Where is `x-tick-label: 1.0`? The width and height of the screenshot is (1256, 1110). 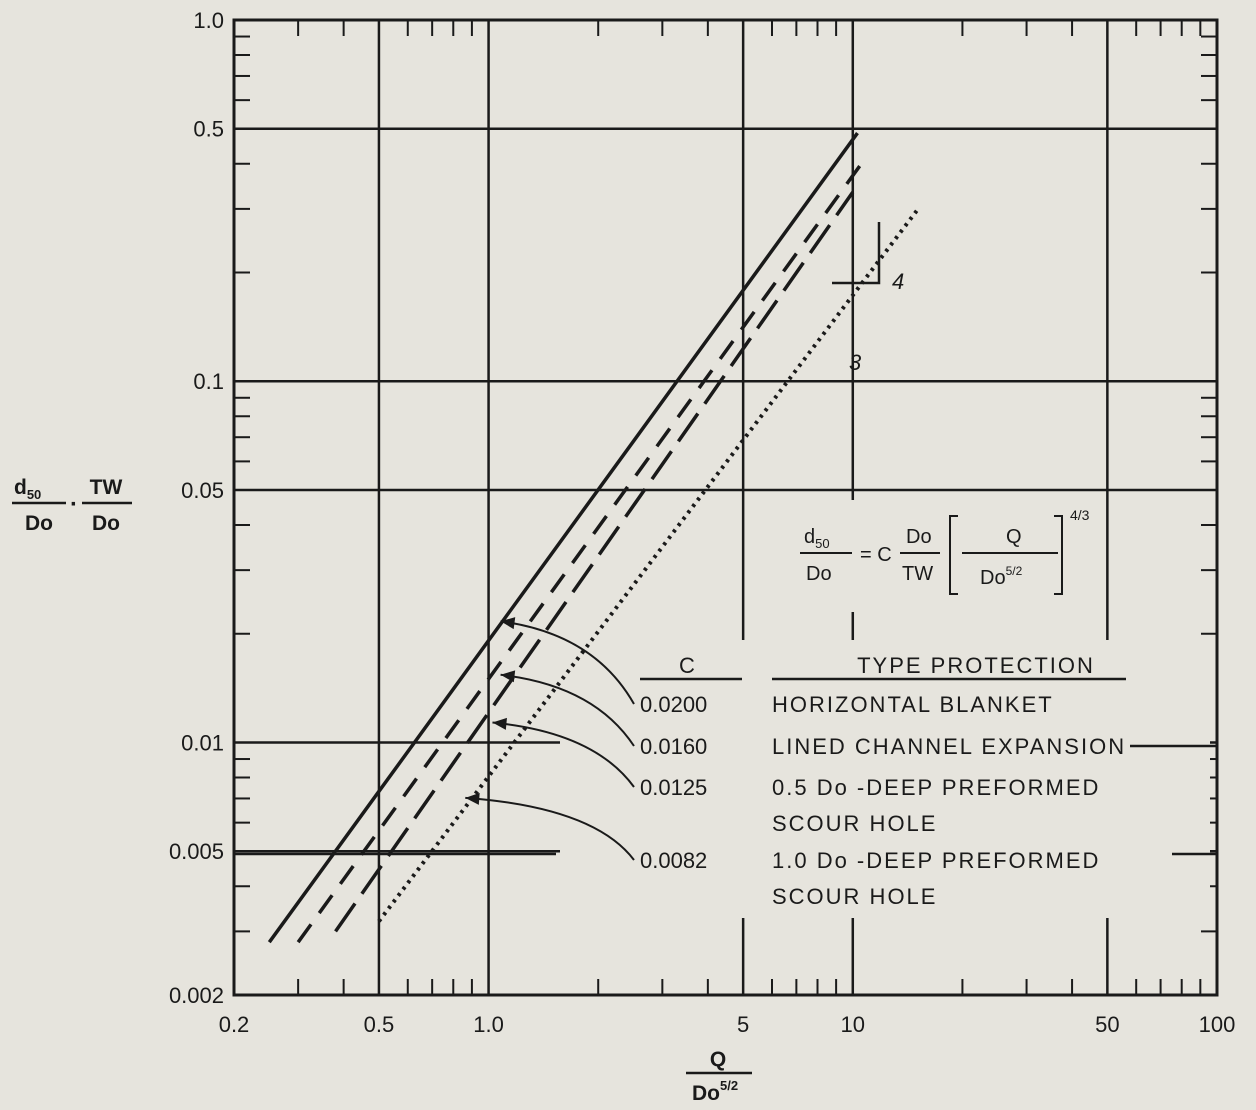 x-tick-label: 1.0 is located at coordinates (488, 1024).